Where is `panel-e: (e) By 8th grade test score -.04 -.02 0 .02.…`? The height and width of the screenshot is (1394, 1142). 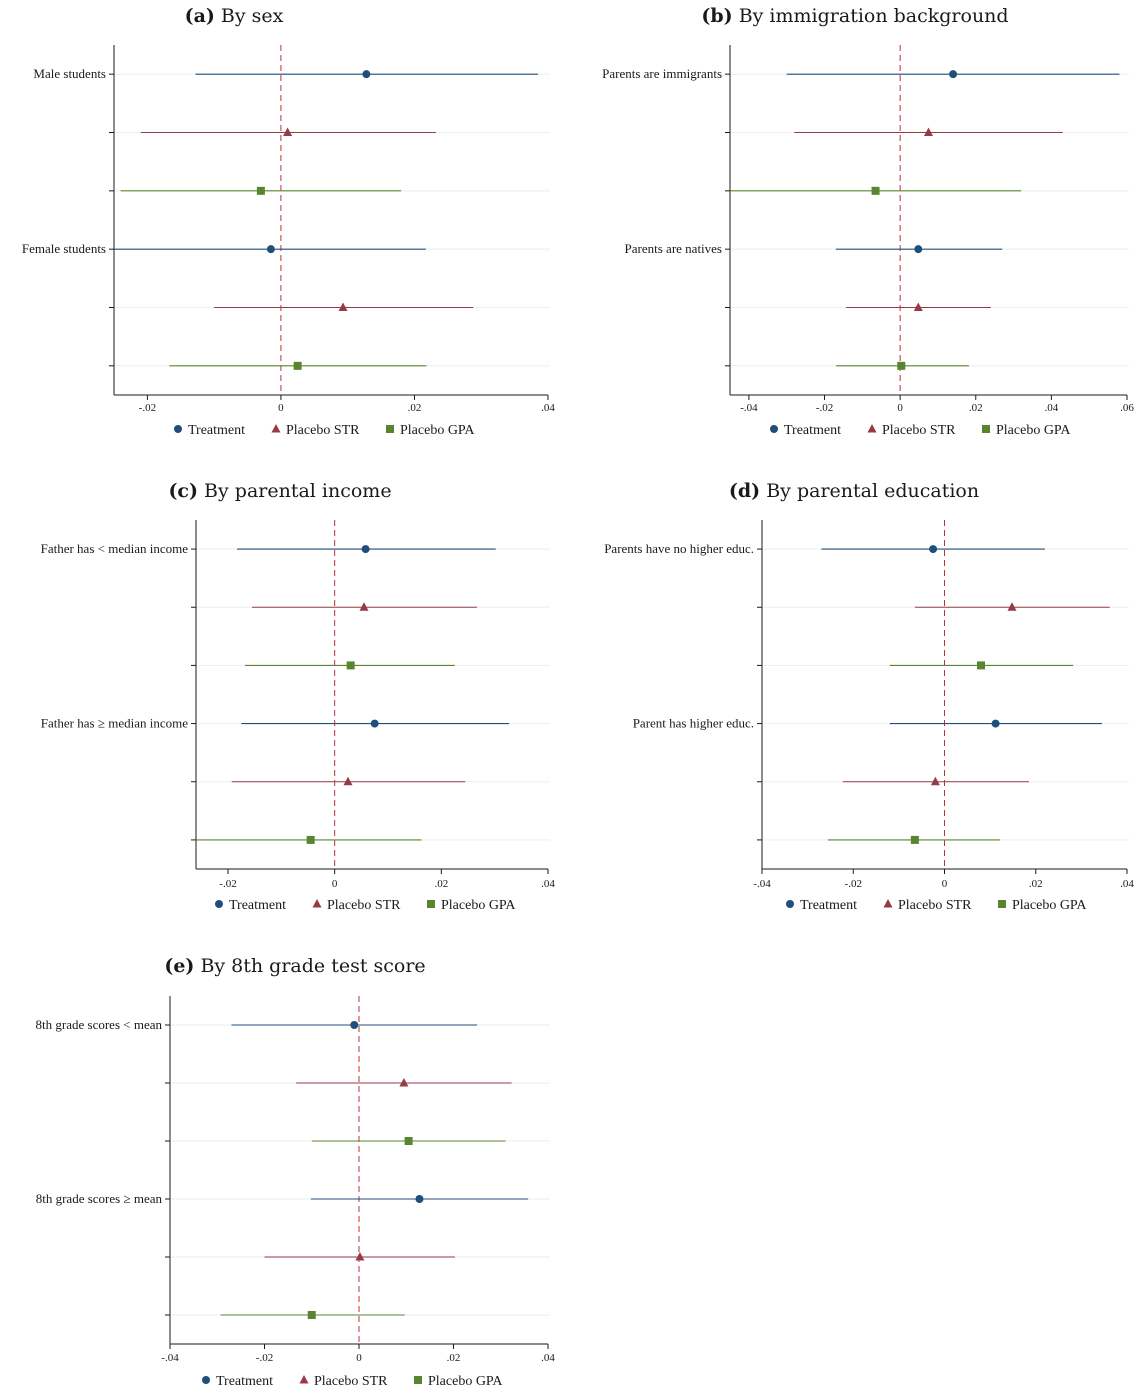
panel-e: (e) By 8th grade test score -.04 -.02 0 .02.… is located at coordinates (296, 1172).